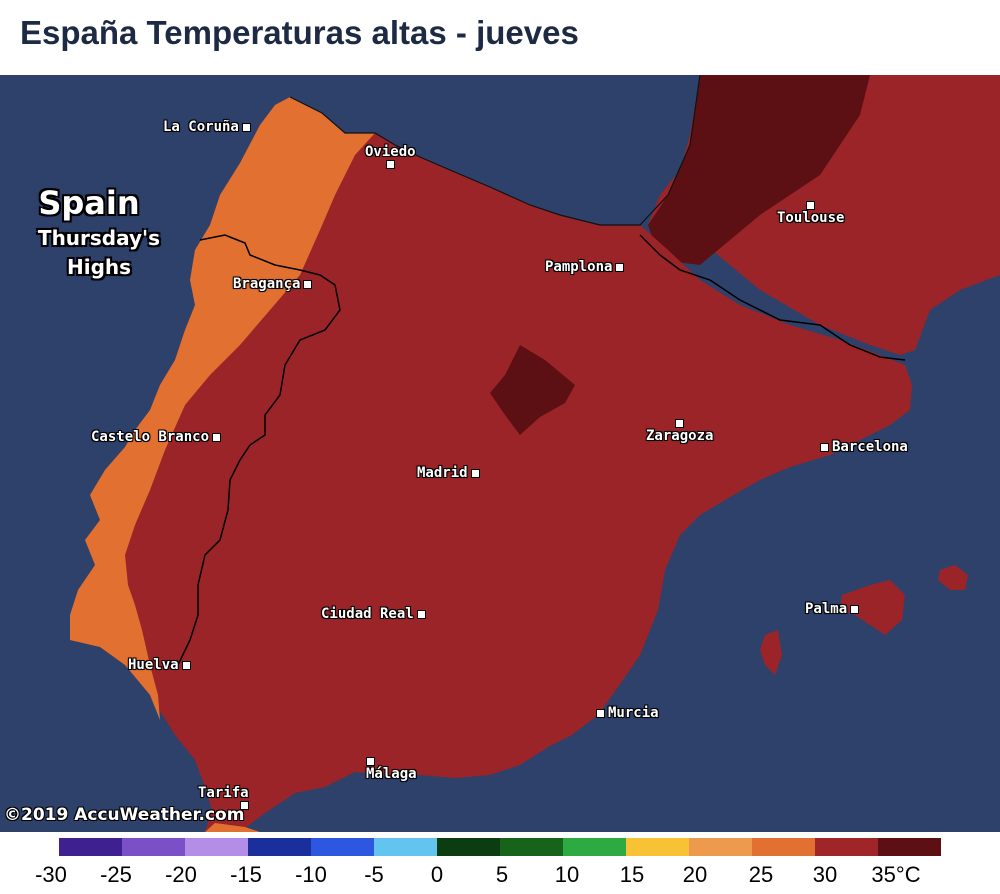 The height and width of the screenshot is (894, 1000). I want to click on france-hot-zone, so click(759, 170).